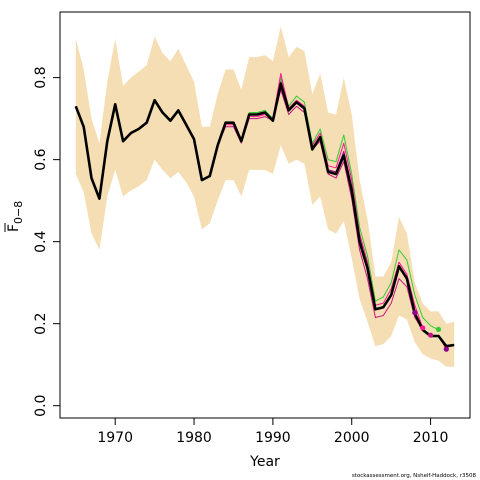 Image resolution: width=480 pixels, height=480 pixels. Describe the element at coordinates (18, 212) in the screenshot. I see `y-axis-title-sub: 0−8` at that location.